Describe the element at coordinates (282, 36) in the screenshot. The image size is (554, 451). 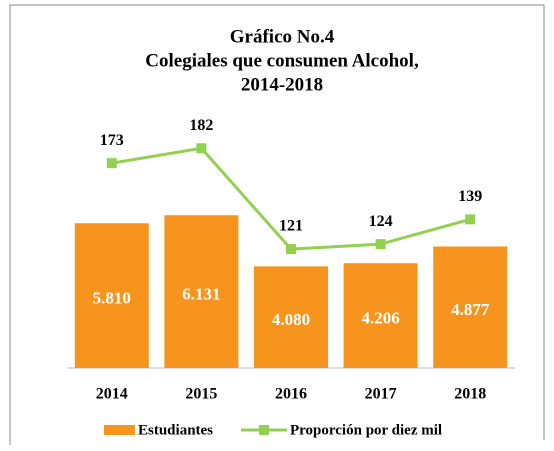
I see `chart-title: Gráfico No.4` at that location.